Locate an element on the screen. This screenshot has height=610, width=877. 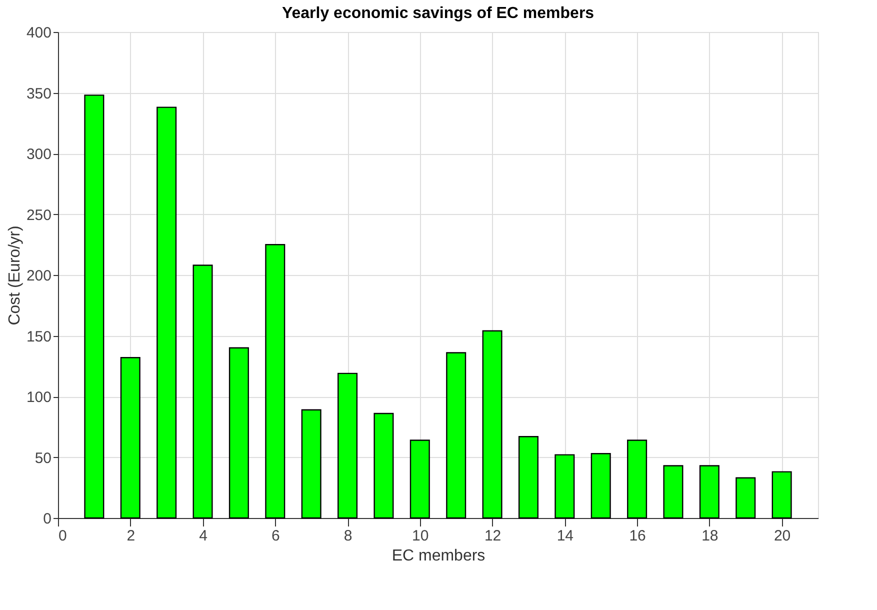
y-tick-label: 100 is located at coordinates (39, 397).